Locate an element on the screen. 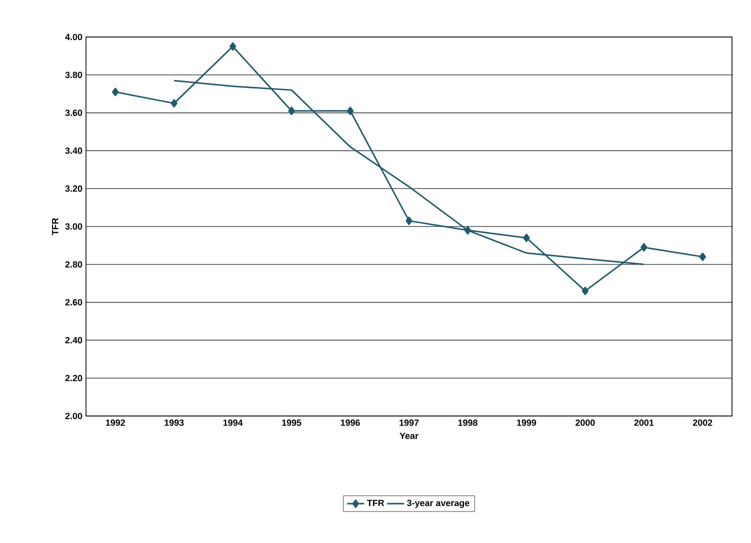  x-tick-label: 1993 is located at coordinates (174, 423).